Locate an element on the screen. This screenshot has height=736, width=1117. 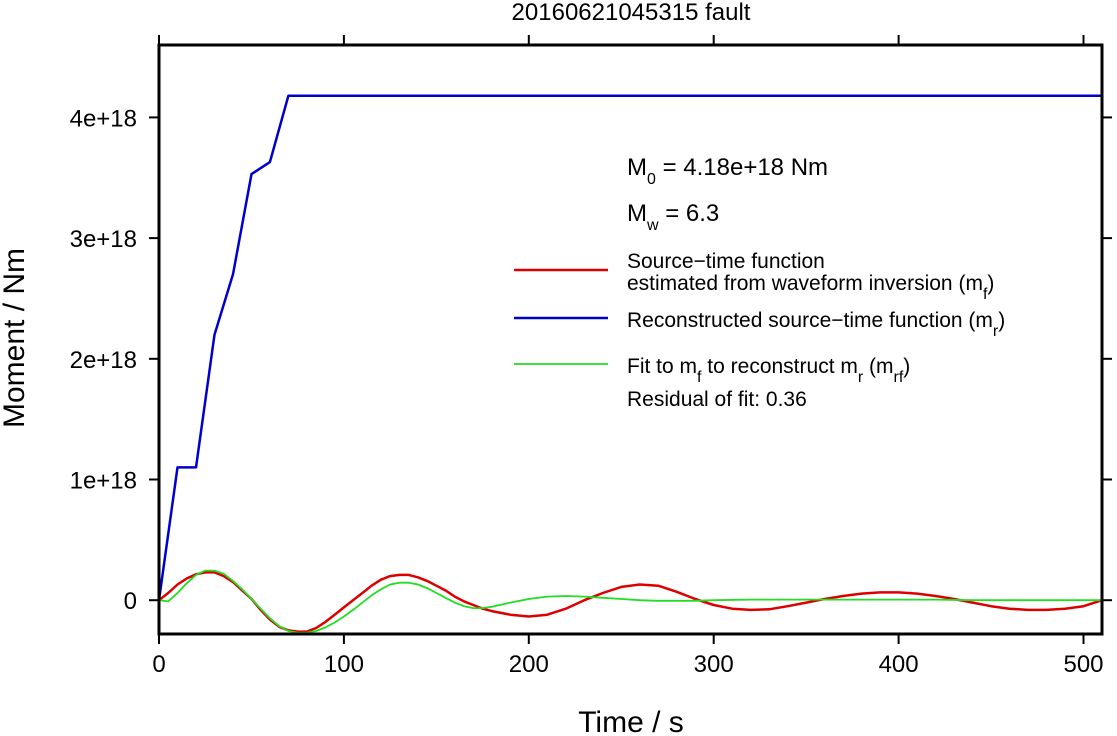
y-tick-label: 3e+18 is located at coordinates (103, 239).